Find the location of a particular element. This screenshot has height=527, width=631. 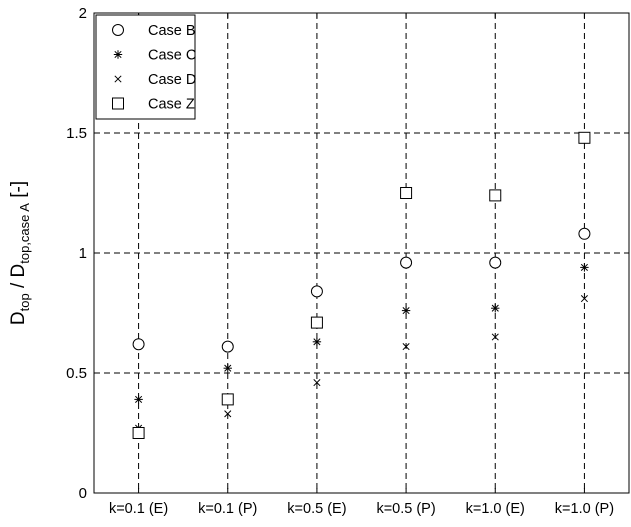

y-label-sub1: top is located at coordinates (24, 302).